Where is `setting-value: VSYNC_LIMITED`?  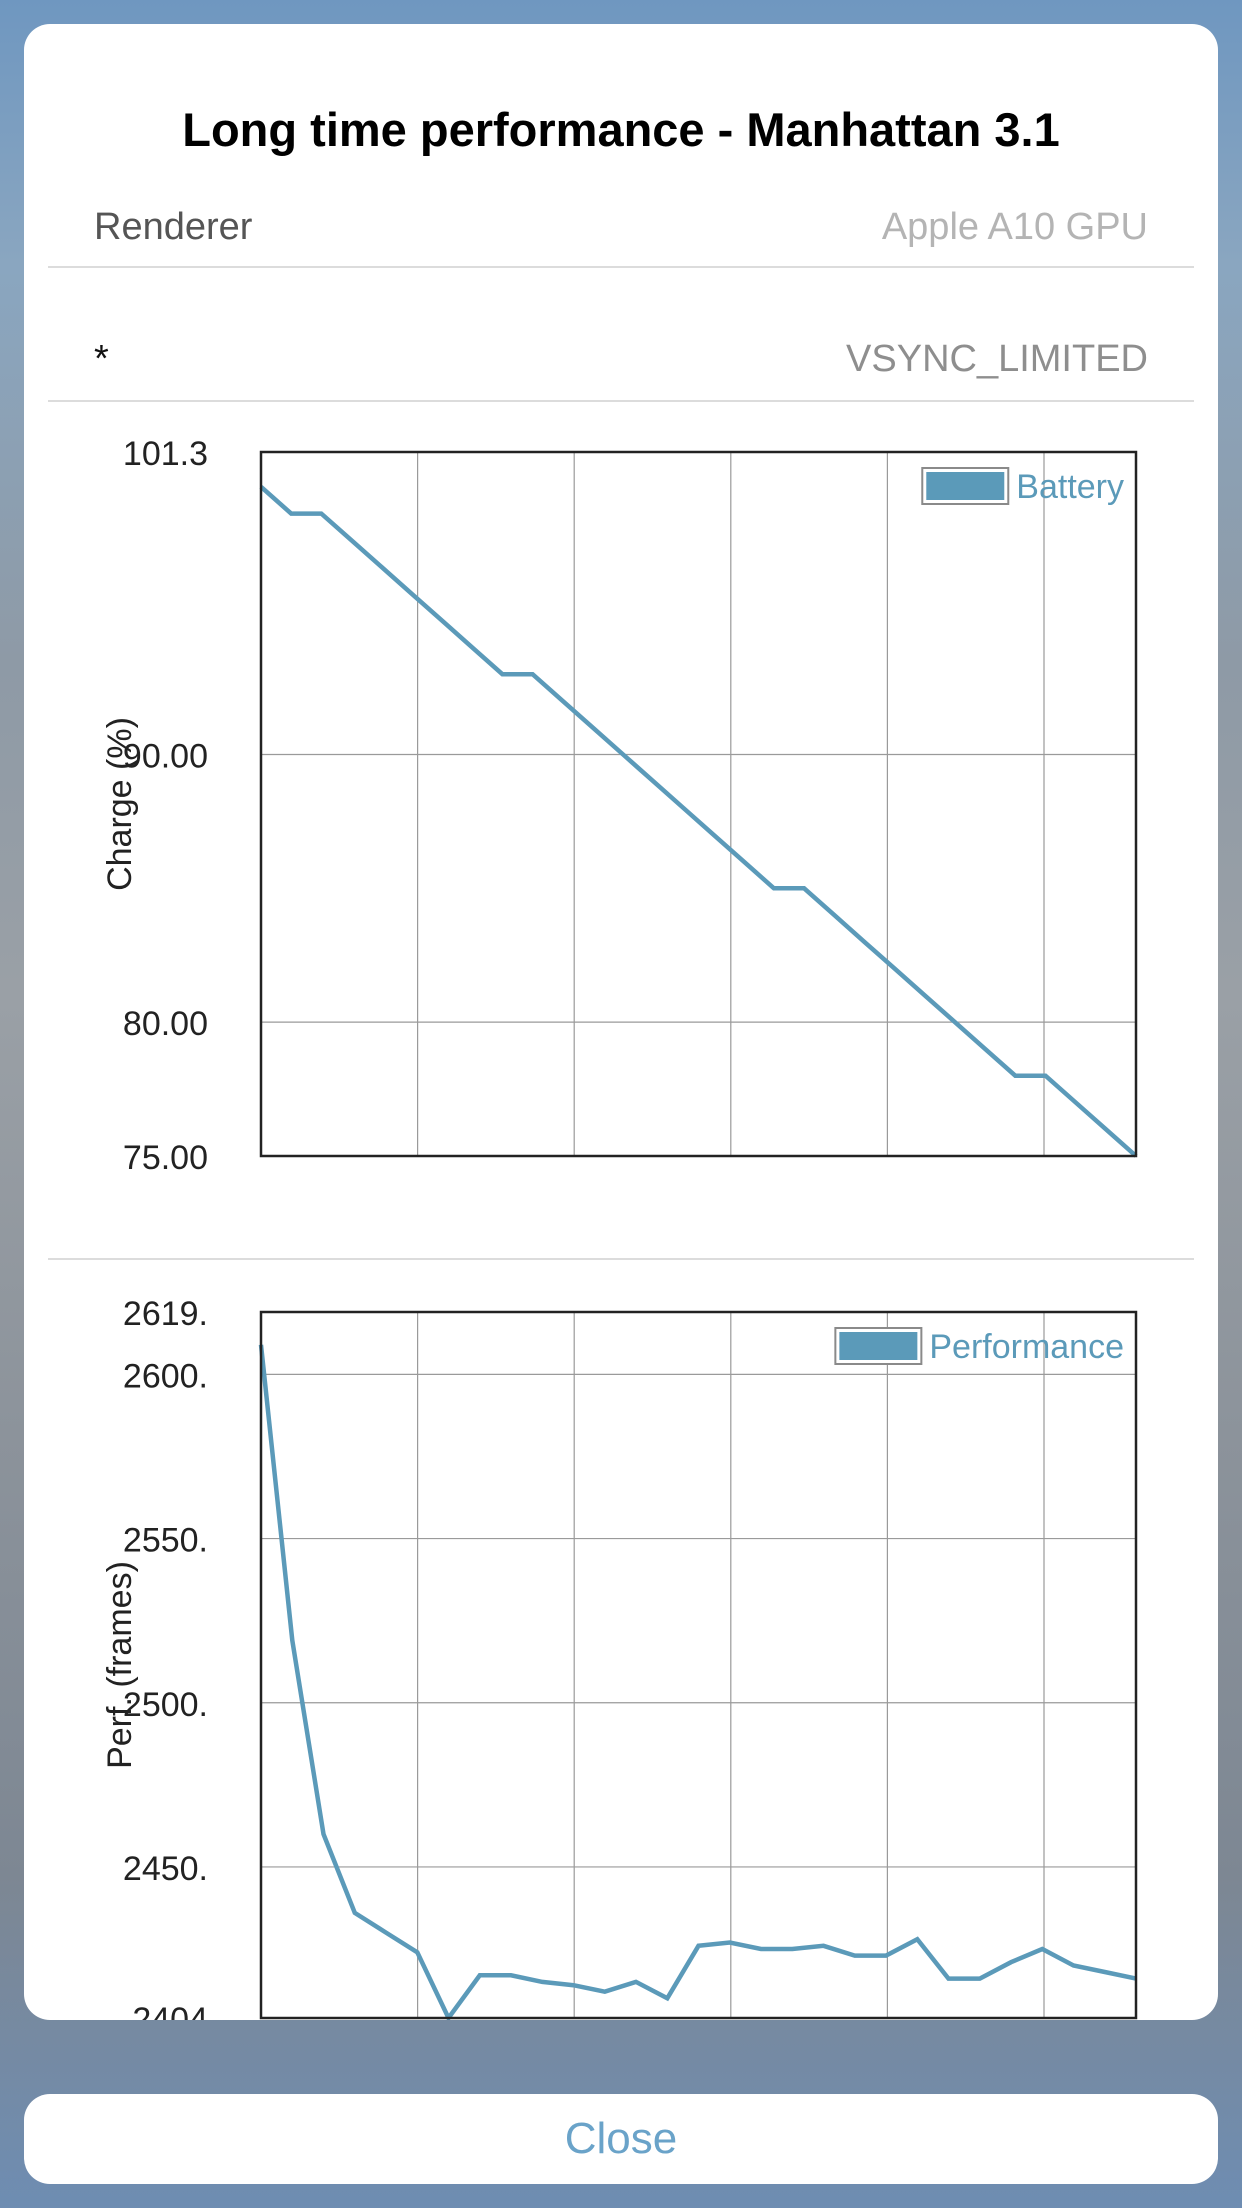
setting-value: VSYNC_LIMITED is located at coordinates (997, 359).